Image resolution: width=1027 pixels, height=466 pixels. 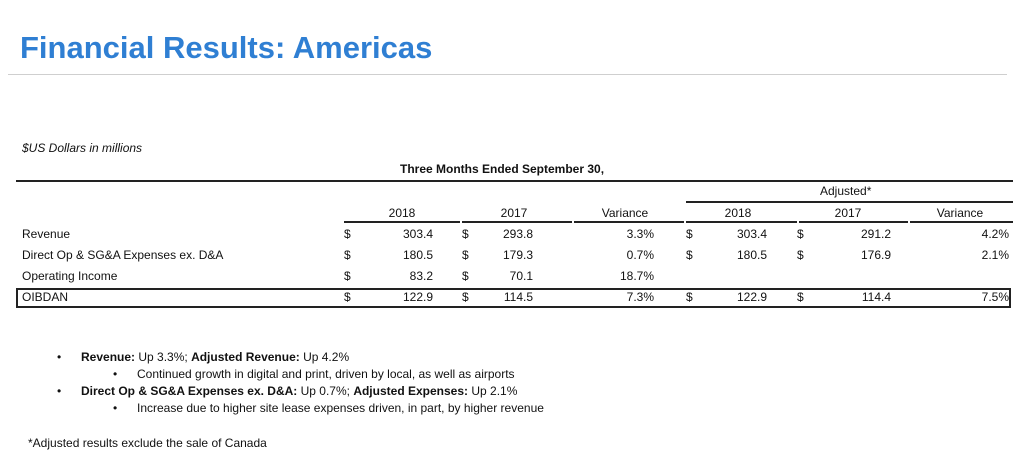 I want to click on page-title: Financial Results: Americas, so click(x=226, y=47).